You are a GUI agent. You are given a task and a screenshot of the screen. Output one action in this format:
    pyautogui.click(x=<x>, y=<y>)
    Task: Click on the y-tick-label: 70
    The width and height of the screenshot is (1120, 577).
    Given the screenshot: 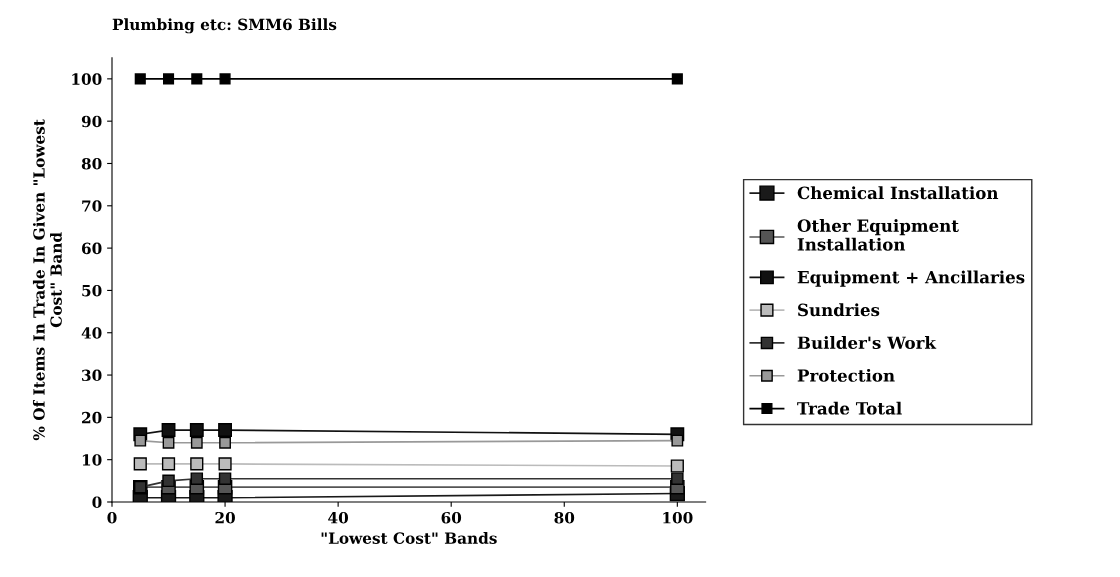 What is the action you would take?
    pyautogui.click(x=92, y=206)
    